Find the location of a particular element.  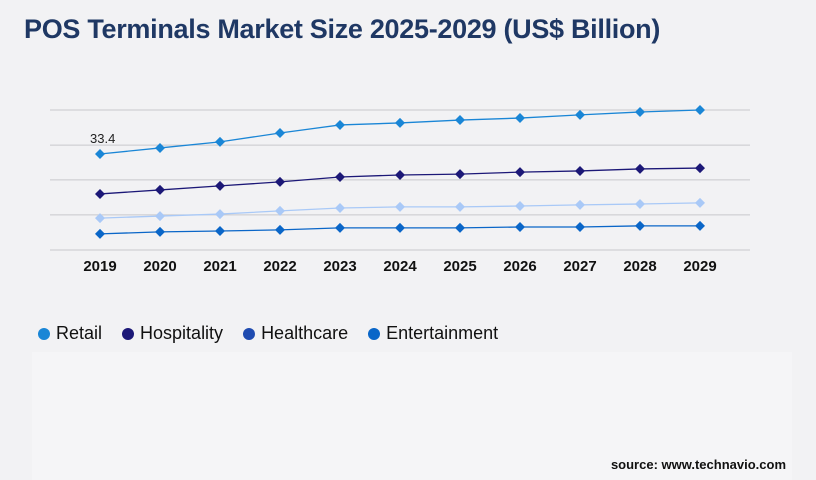

legend: Retail Hospitality Healthcare Entertainment is located at coordinates (268, 333).